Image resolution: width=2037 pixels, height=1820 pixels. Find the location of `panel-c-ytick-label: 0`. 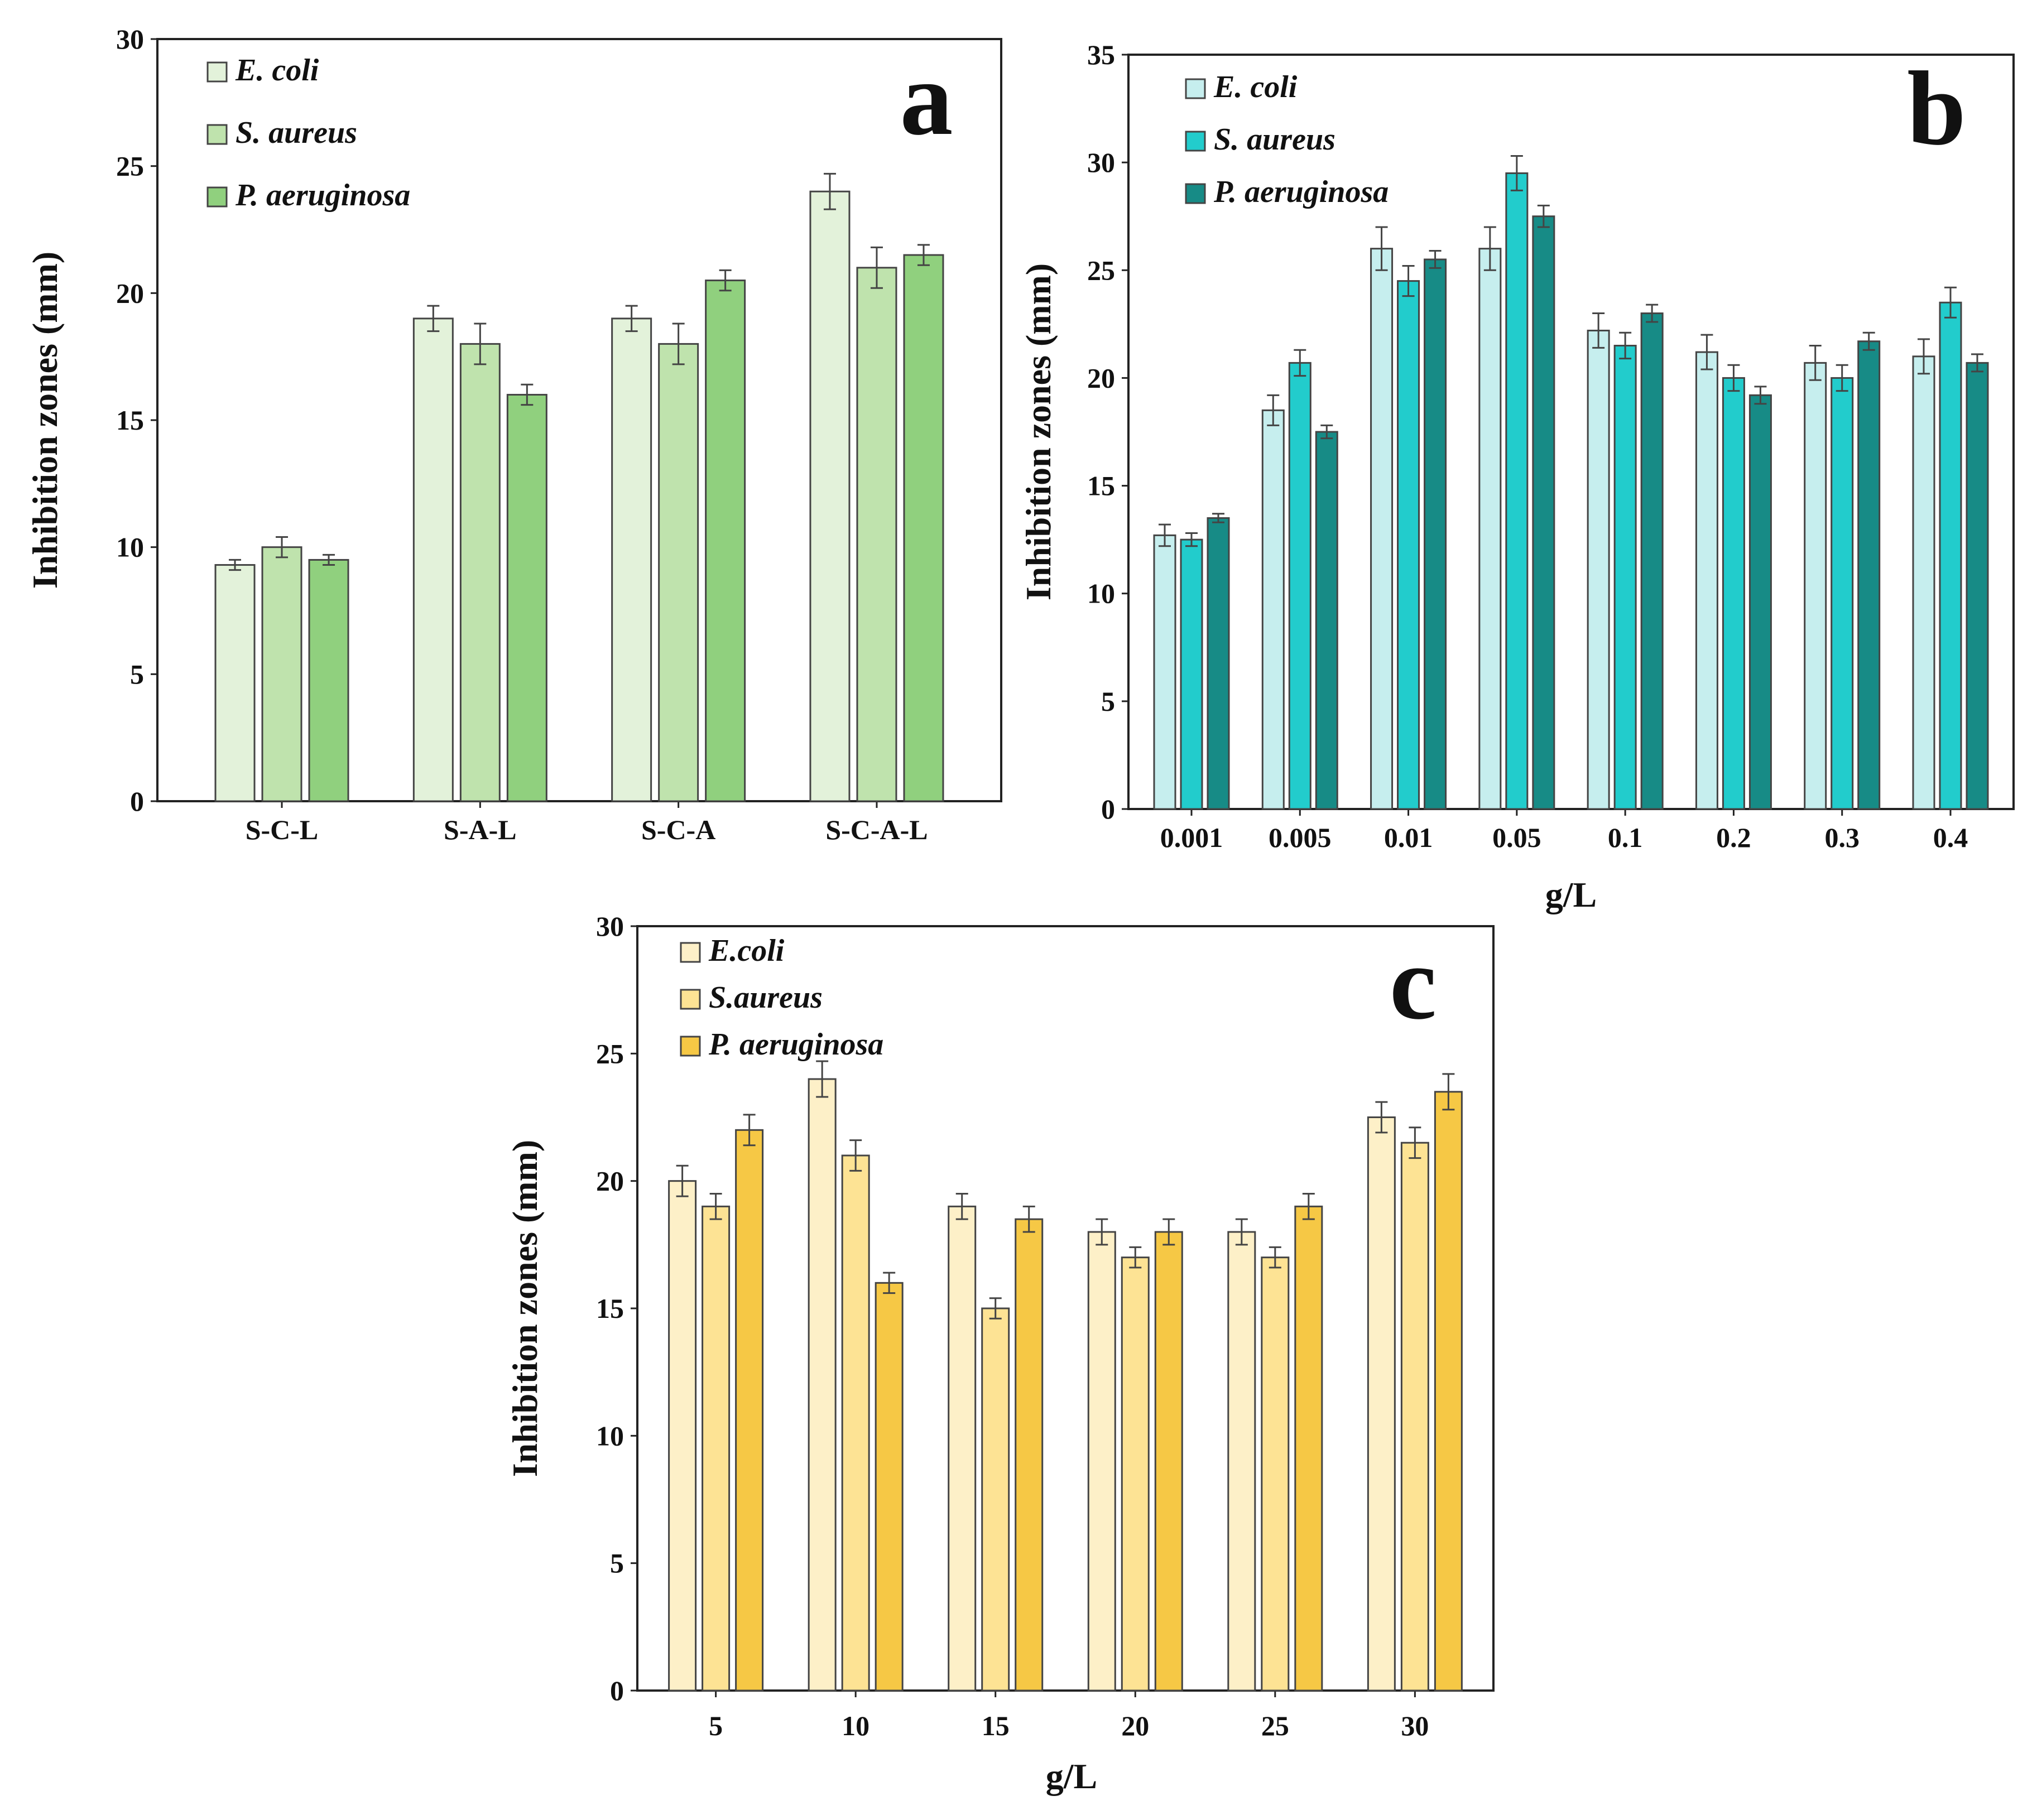

panel-c-ytick-label: 0 is located at coordinates (617, 1690).